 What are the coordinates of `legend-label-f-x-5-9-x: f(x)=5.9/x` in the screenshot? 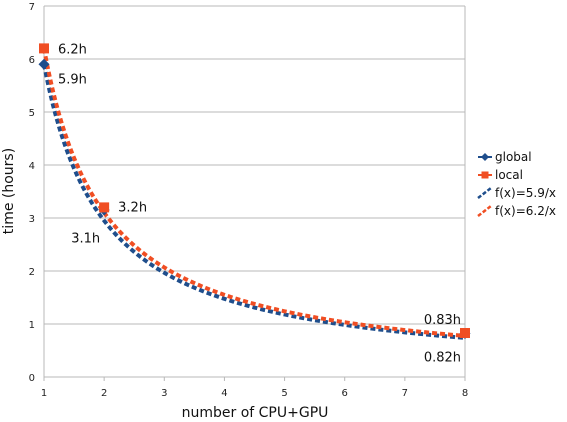 It's located at (525, 193).